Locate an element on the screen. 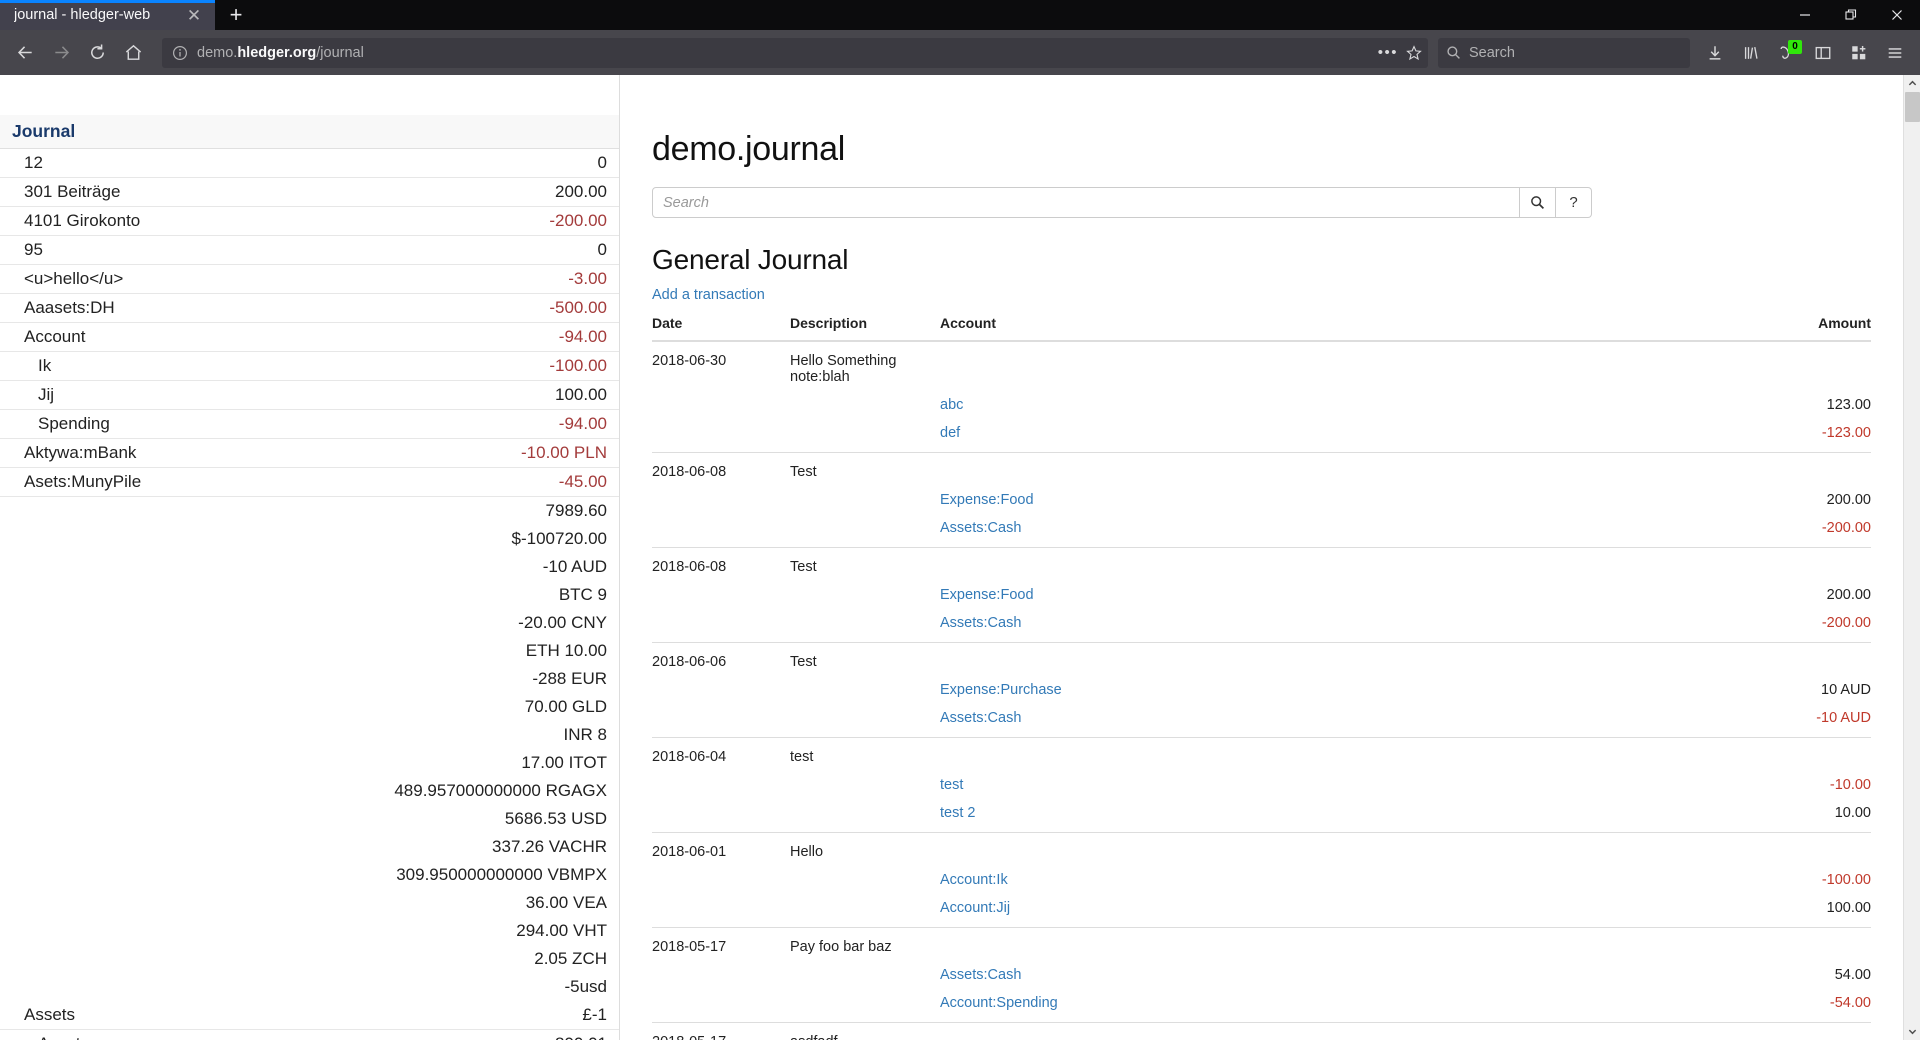  account-name: 301 Beiträge is located at coordinates (122, 192).